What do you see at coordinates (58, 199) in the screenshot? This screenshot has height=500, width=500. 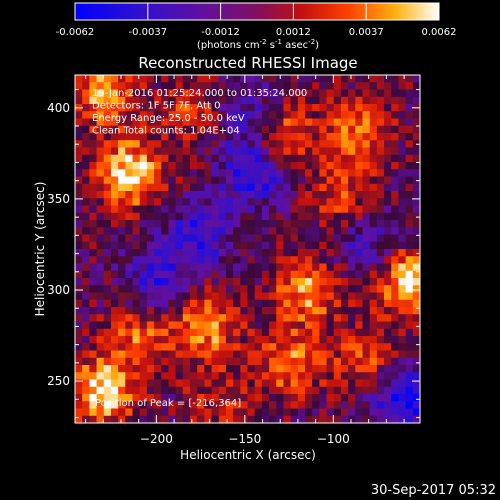 I see `y-tick-label: 350` at bounding box center [58, 199].